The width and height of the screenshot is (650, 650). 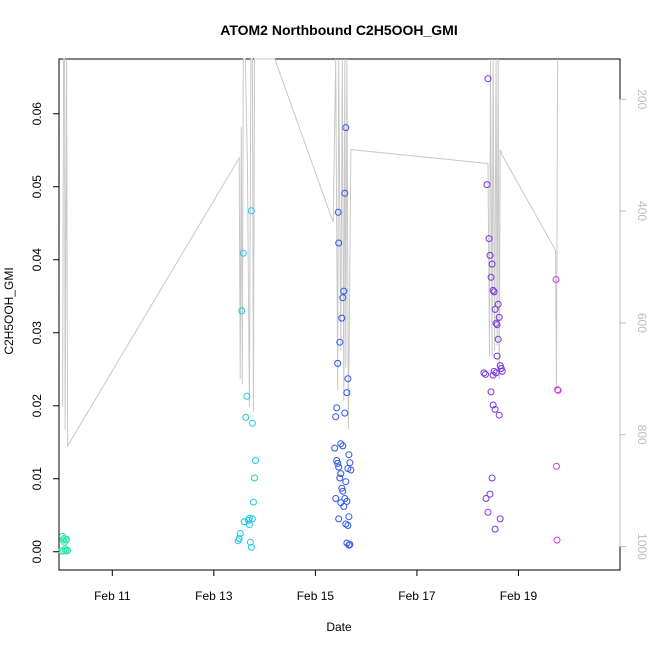 What do you see at coordinates (642, 546) in the screenshot?
I see `right-tick-label: 1000` at bounding box center [642, 546].